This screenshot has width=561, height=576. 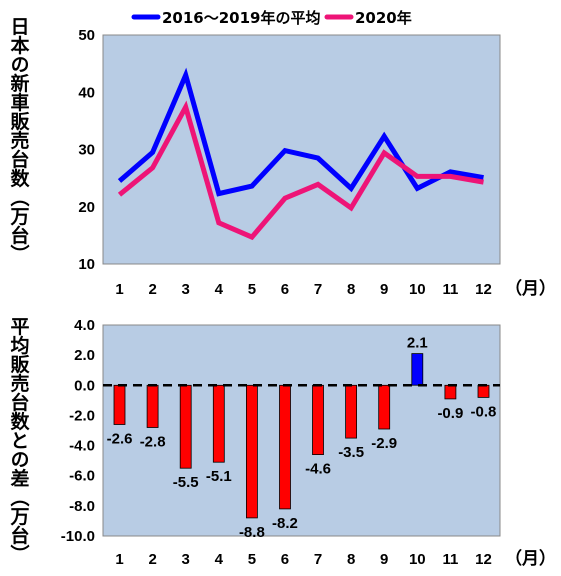 What do you see at coordinates (82, 446) in the screenshot?
I see `y-tick-label: -4.0` at bounding box center [82, 446].